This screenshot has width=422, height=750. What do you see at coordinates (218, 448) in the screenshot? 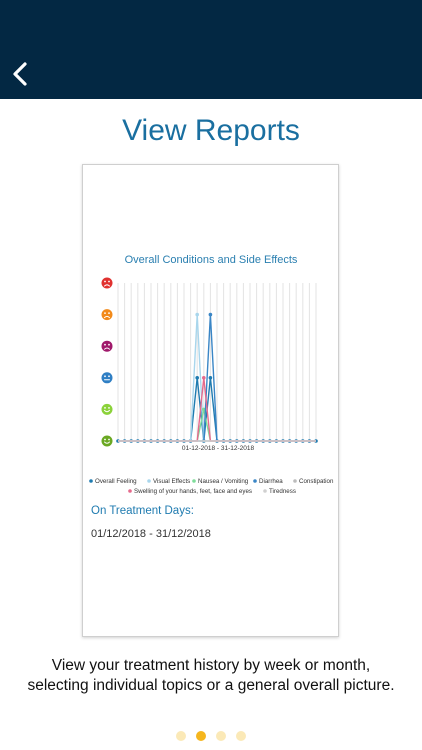
I see `x-axis-label: 01-12-2018 - 31-12-2018` at bounding box center [218, 448].